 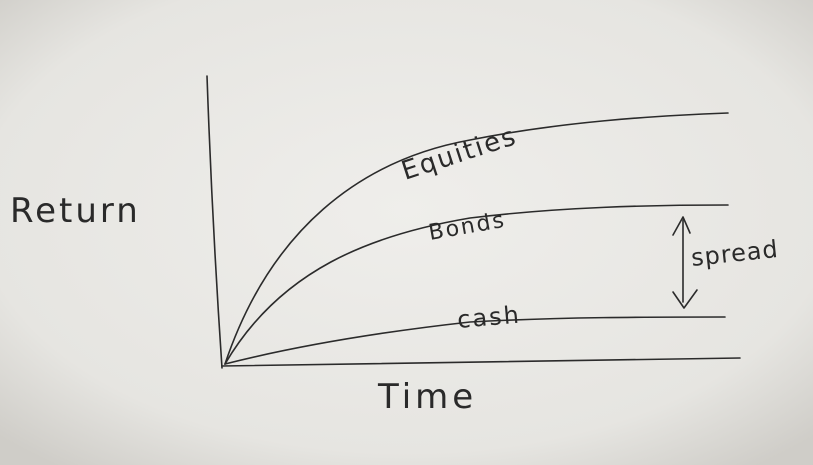 I want to click on y-axis-label: Return, so click(x=75, y=211).